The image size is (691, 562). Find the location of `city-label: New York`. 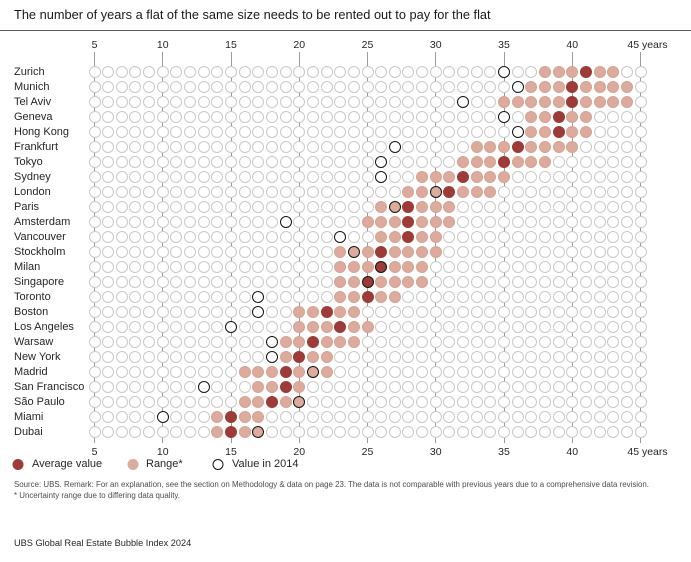

city-label: New York is located at coordinates (37, 357).